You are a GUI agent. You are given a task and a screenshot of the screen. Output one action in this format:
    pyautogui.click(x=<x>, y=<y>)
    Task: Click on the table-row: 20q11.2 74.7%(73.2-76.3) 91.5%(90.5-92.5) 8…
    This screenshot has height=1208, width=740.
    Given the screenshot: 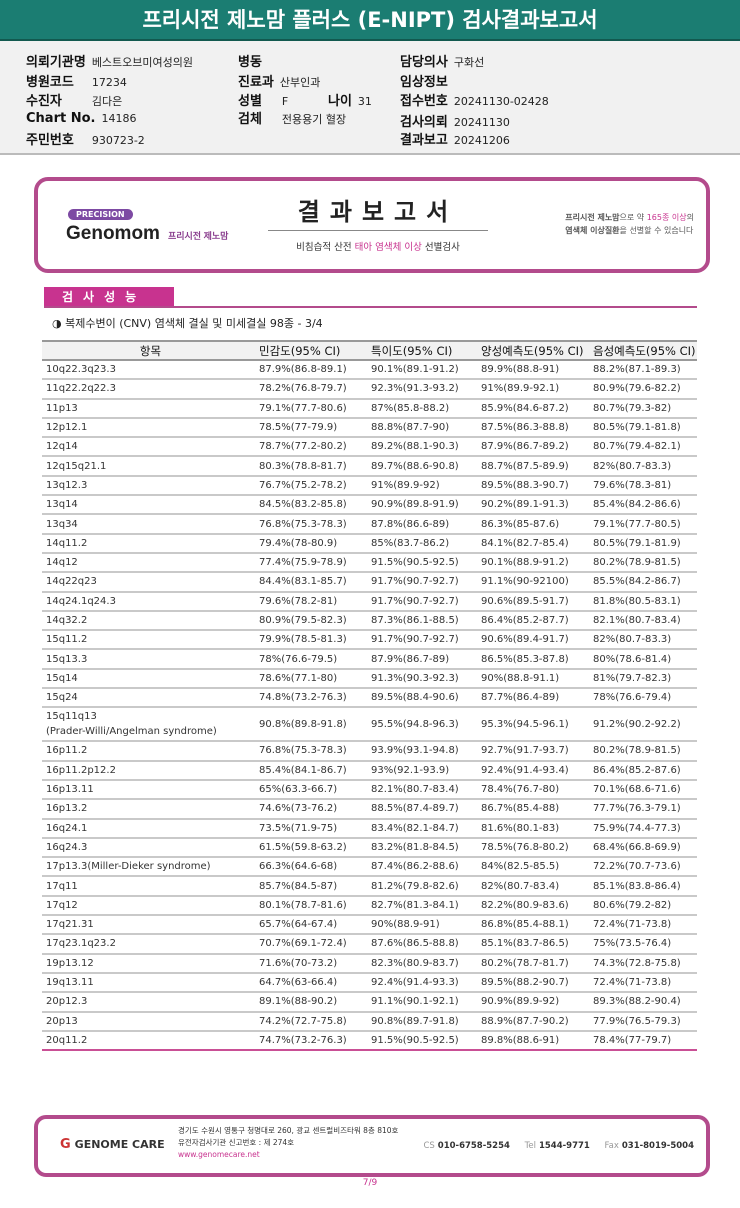 What is the action you would take?
    pyautogui.click(x=369, y=1041)
    